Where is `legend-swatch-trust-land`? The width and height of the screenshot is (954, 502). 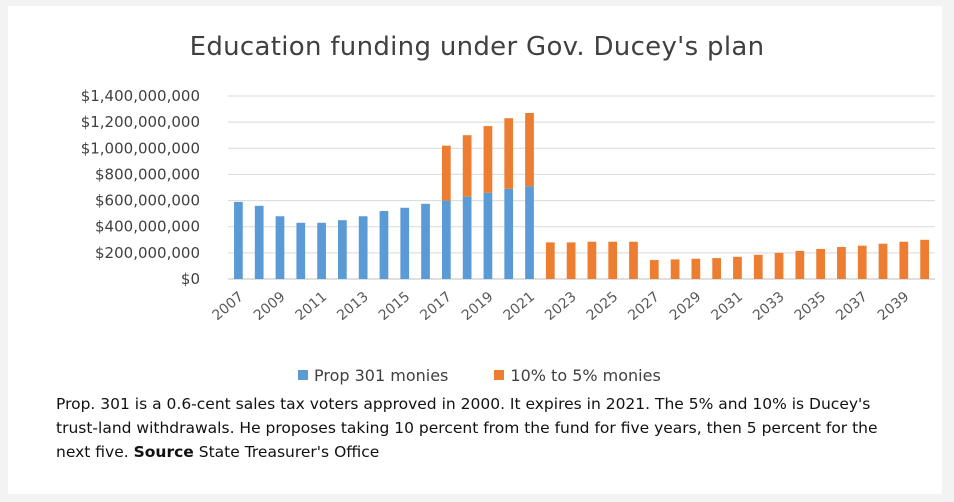
legend-swatch-trust-land is located at coordinates (499, 375).